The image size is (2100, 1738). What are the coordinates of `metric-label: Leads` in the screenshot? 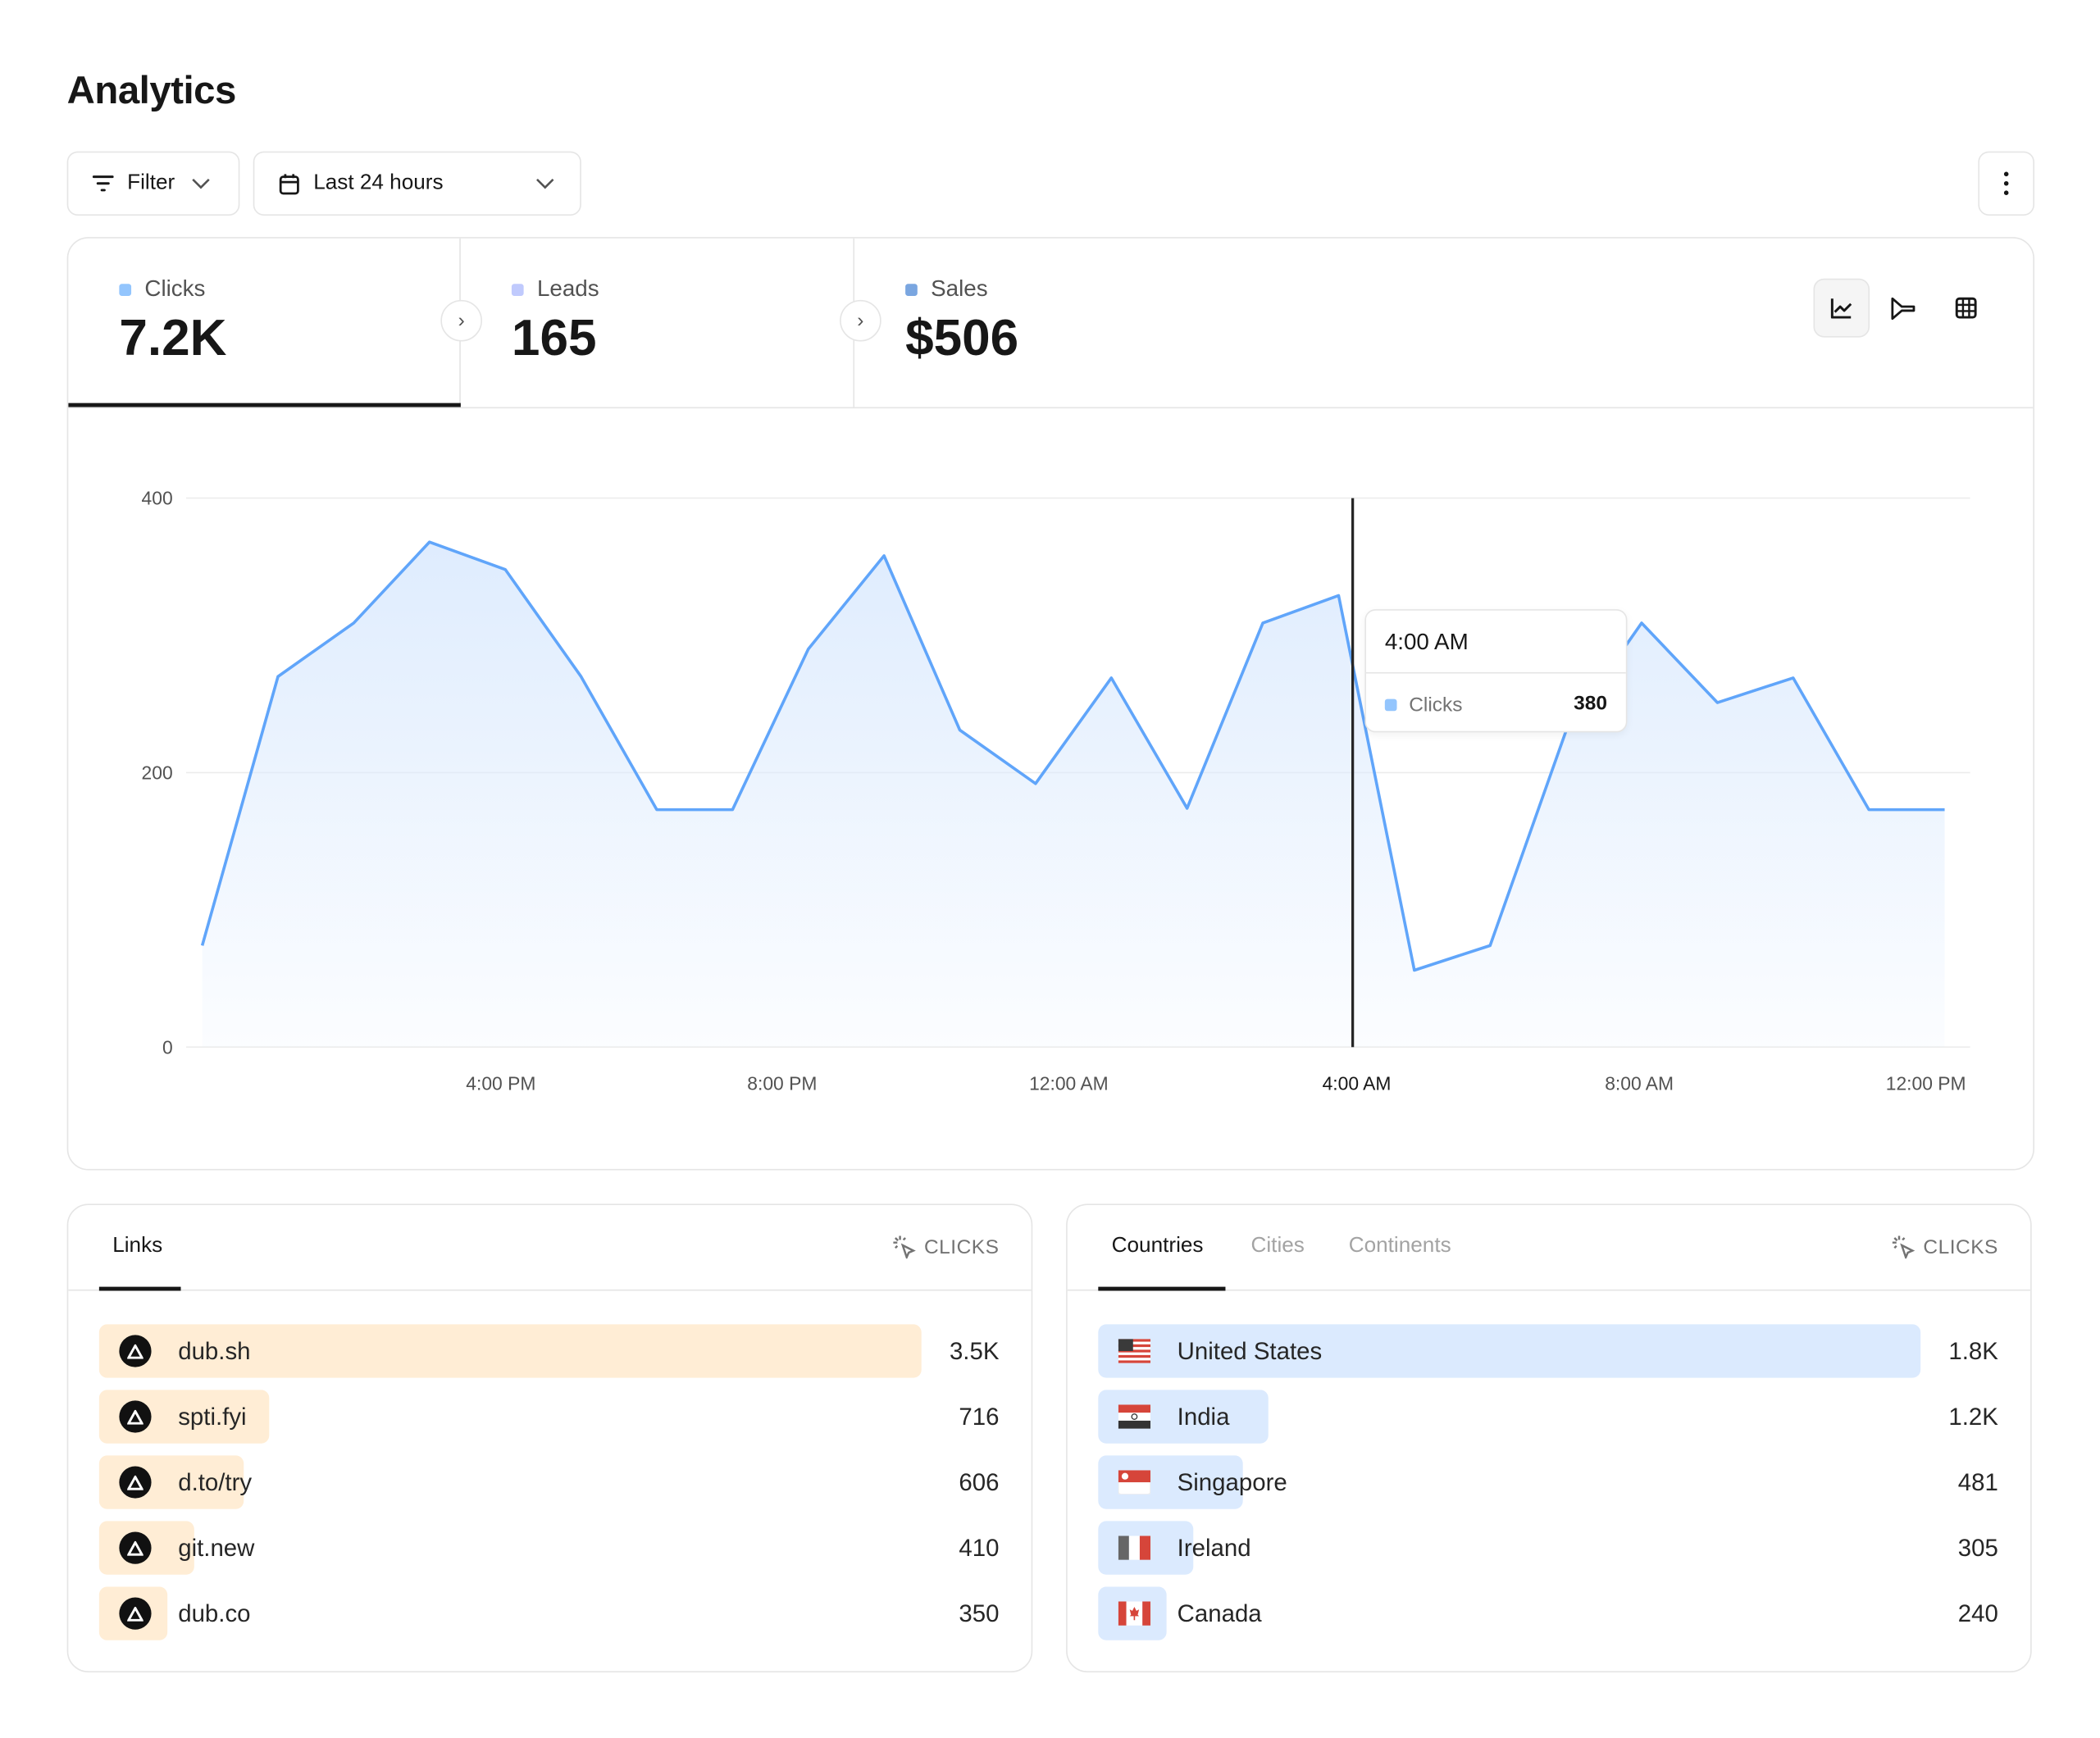 It's located at (567, 288).